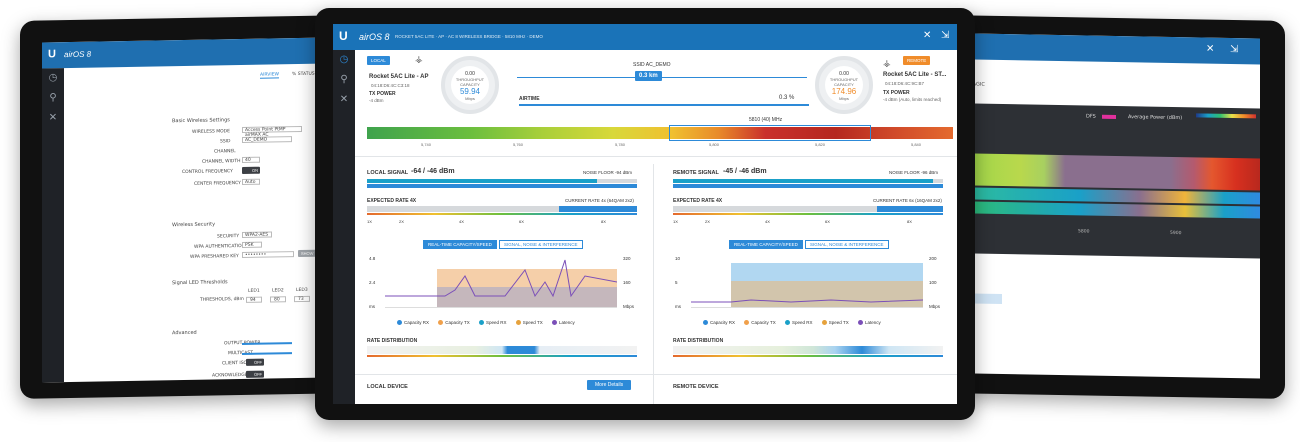 This screenshot has height=442, width=1300. What do you see at coordinates (766, 120) in the screenshot?
I see `frequency-label: 5810 (40) MHz` at bounding box center [766, 120].